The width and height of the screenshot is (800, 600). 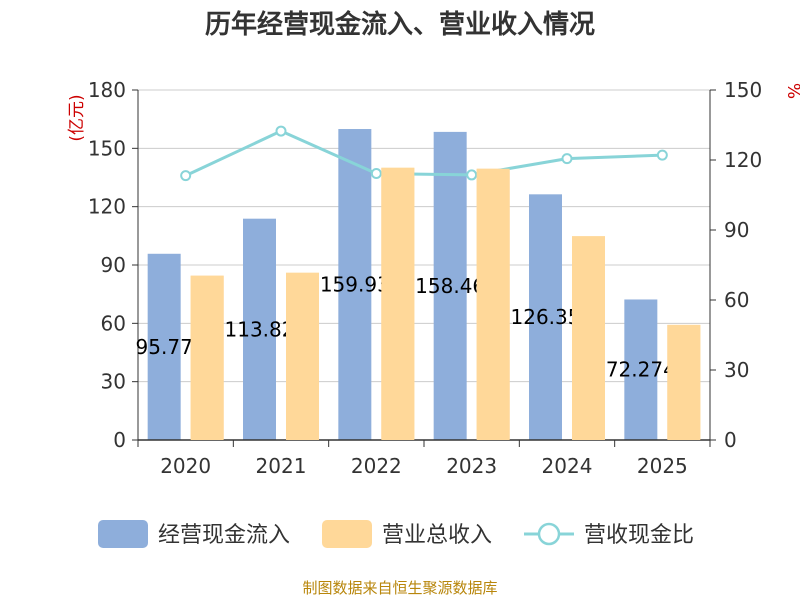 What do you see at coordinates (376, 466) in the screenshot?
I see `x-tick-label-2: 2022` at bounding box center [376, 466].